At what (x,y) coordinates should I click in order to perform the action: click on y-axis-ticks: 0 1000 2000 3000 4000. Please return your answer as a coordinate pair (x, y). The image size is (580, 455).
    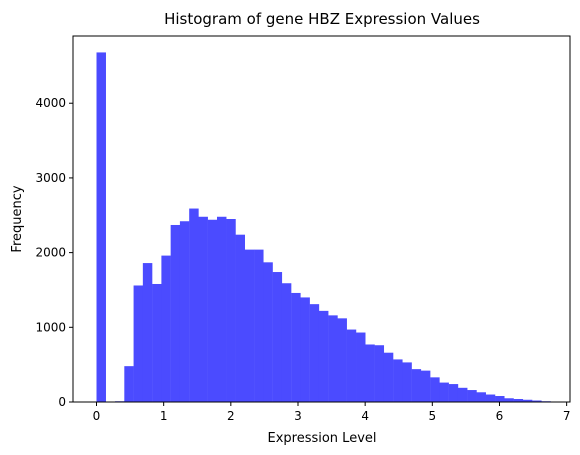
    Looking at the image, I should click on (54, 252).